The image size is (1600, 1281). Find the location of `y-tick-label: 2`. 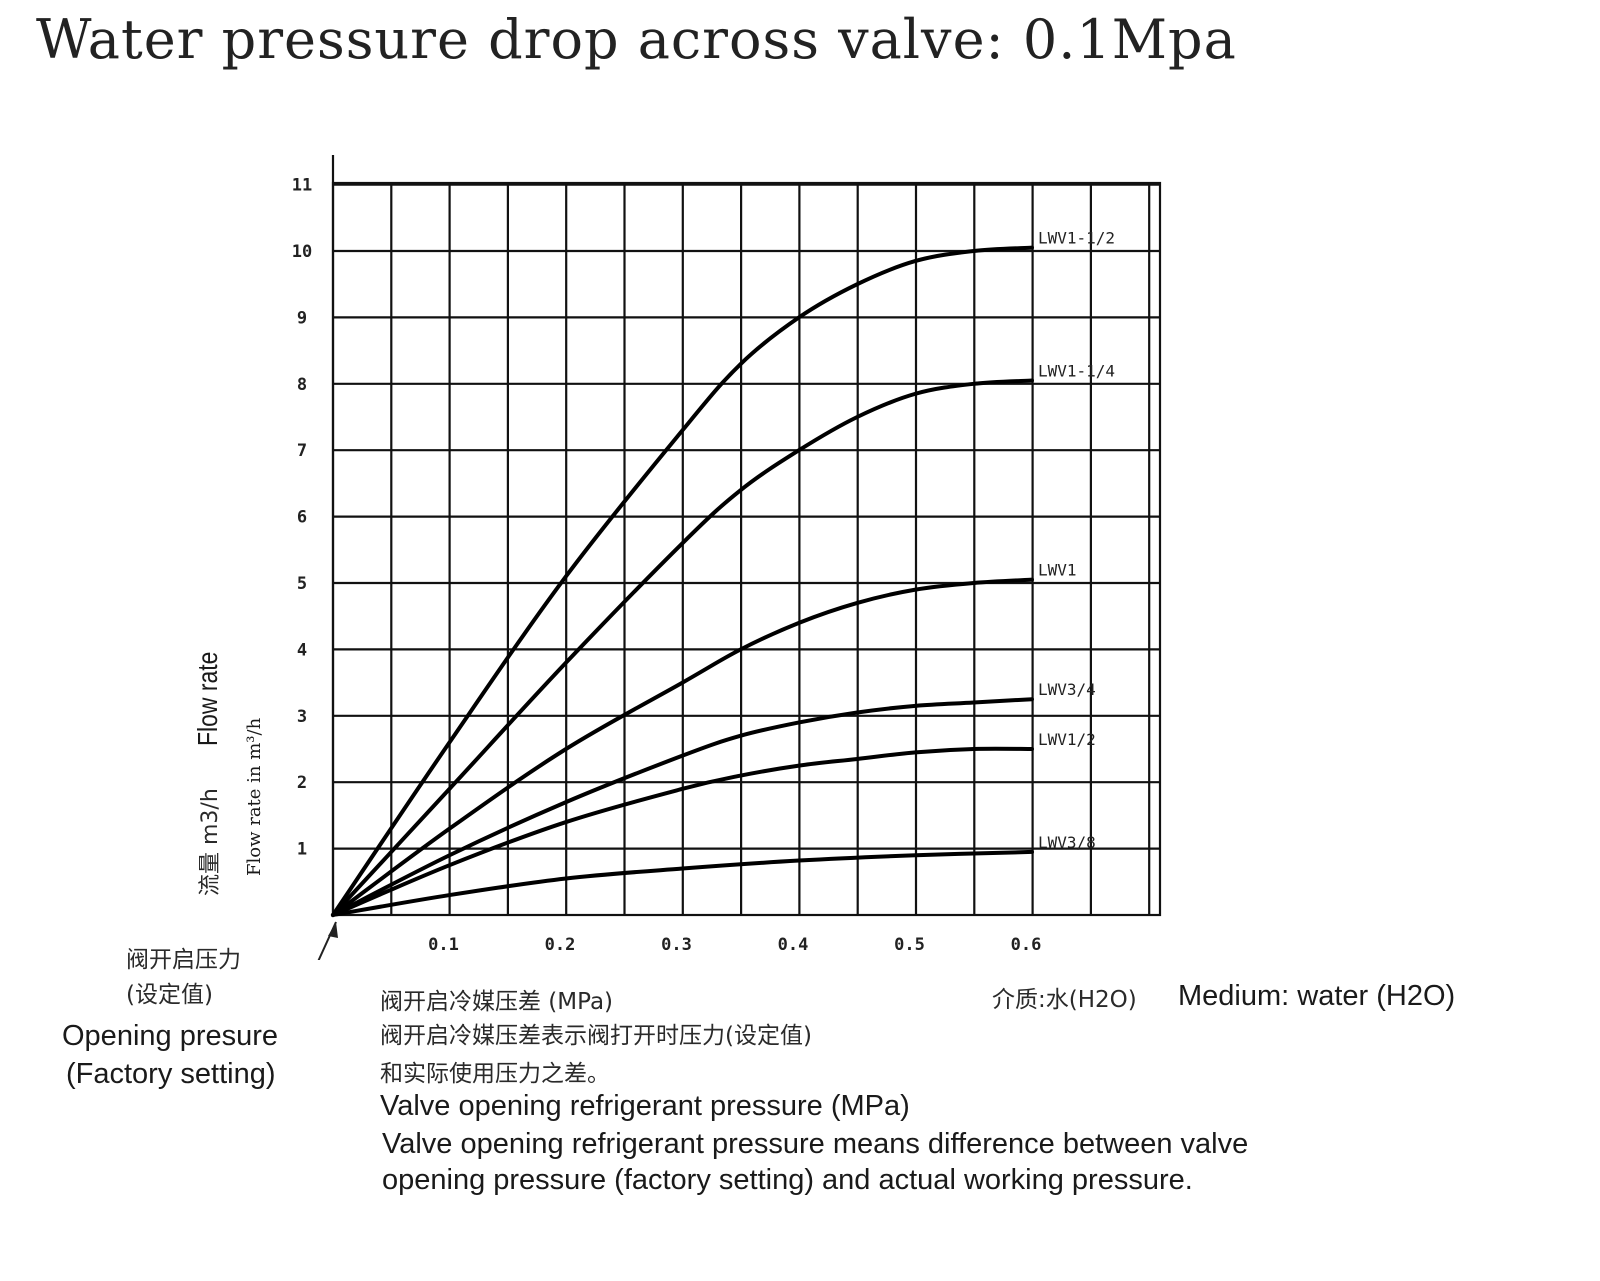

y-tick-label: 2 is located at coordinates (302, 783).